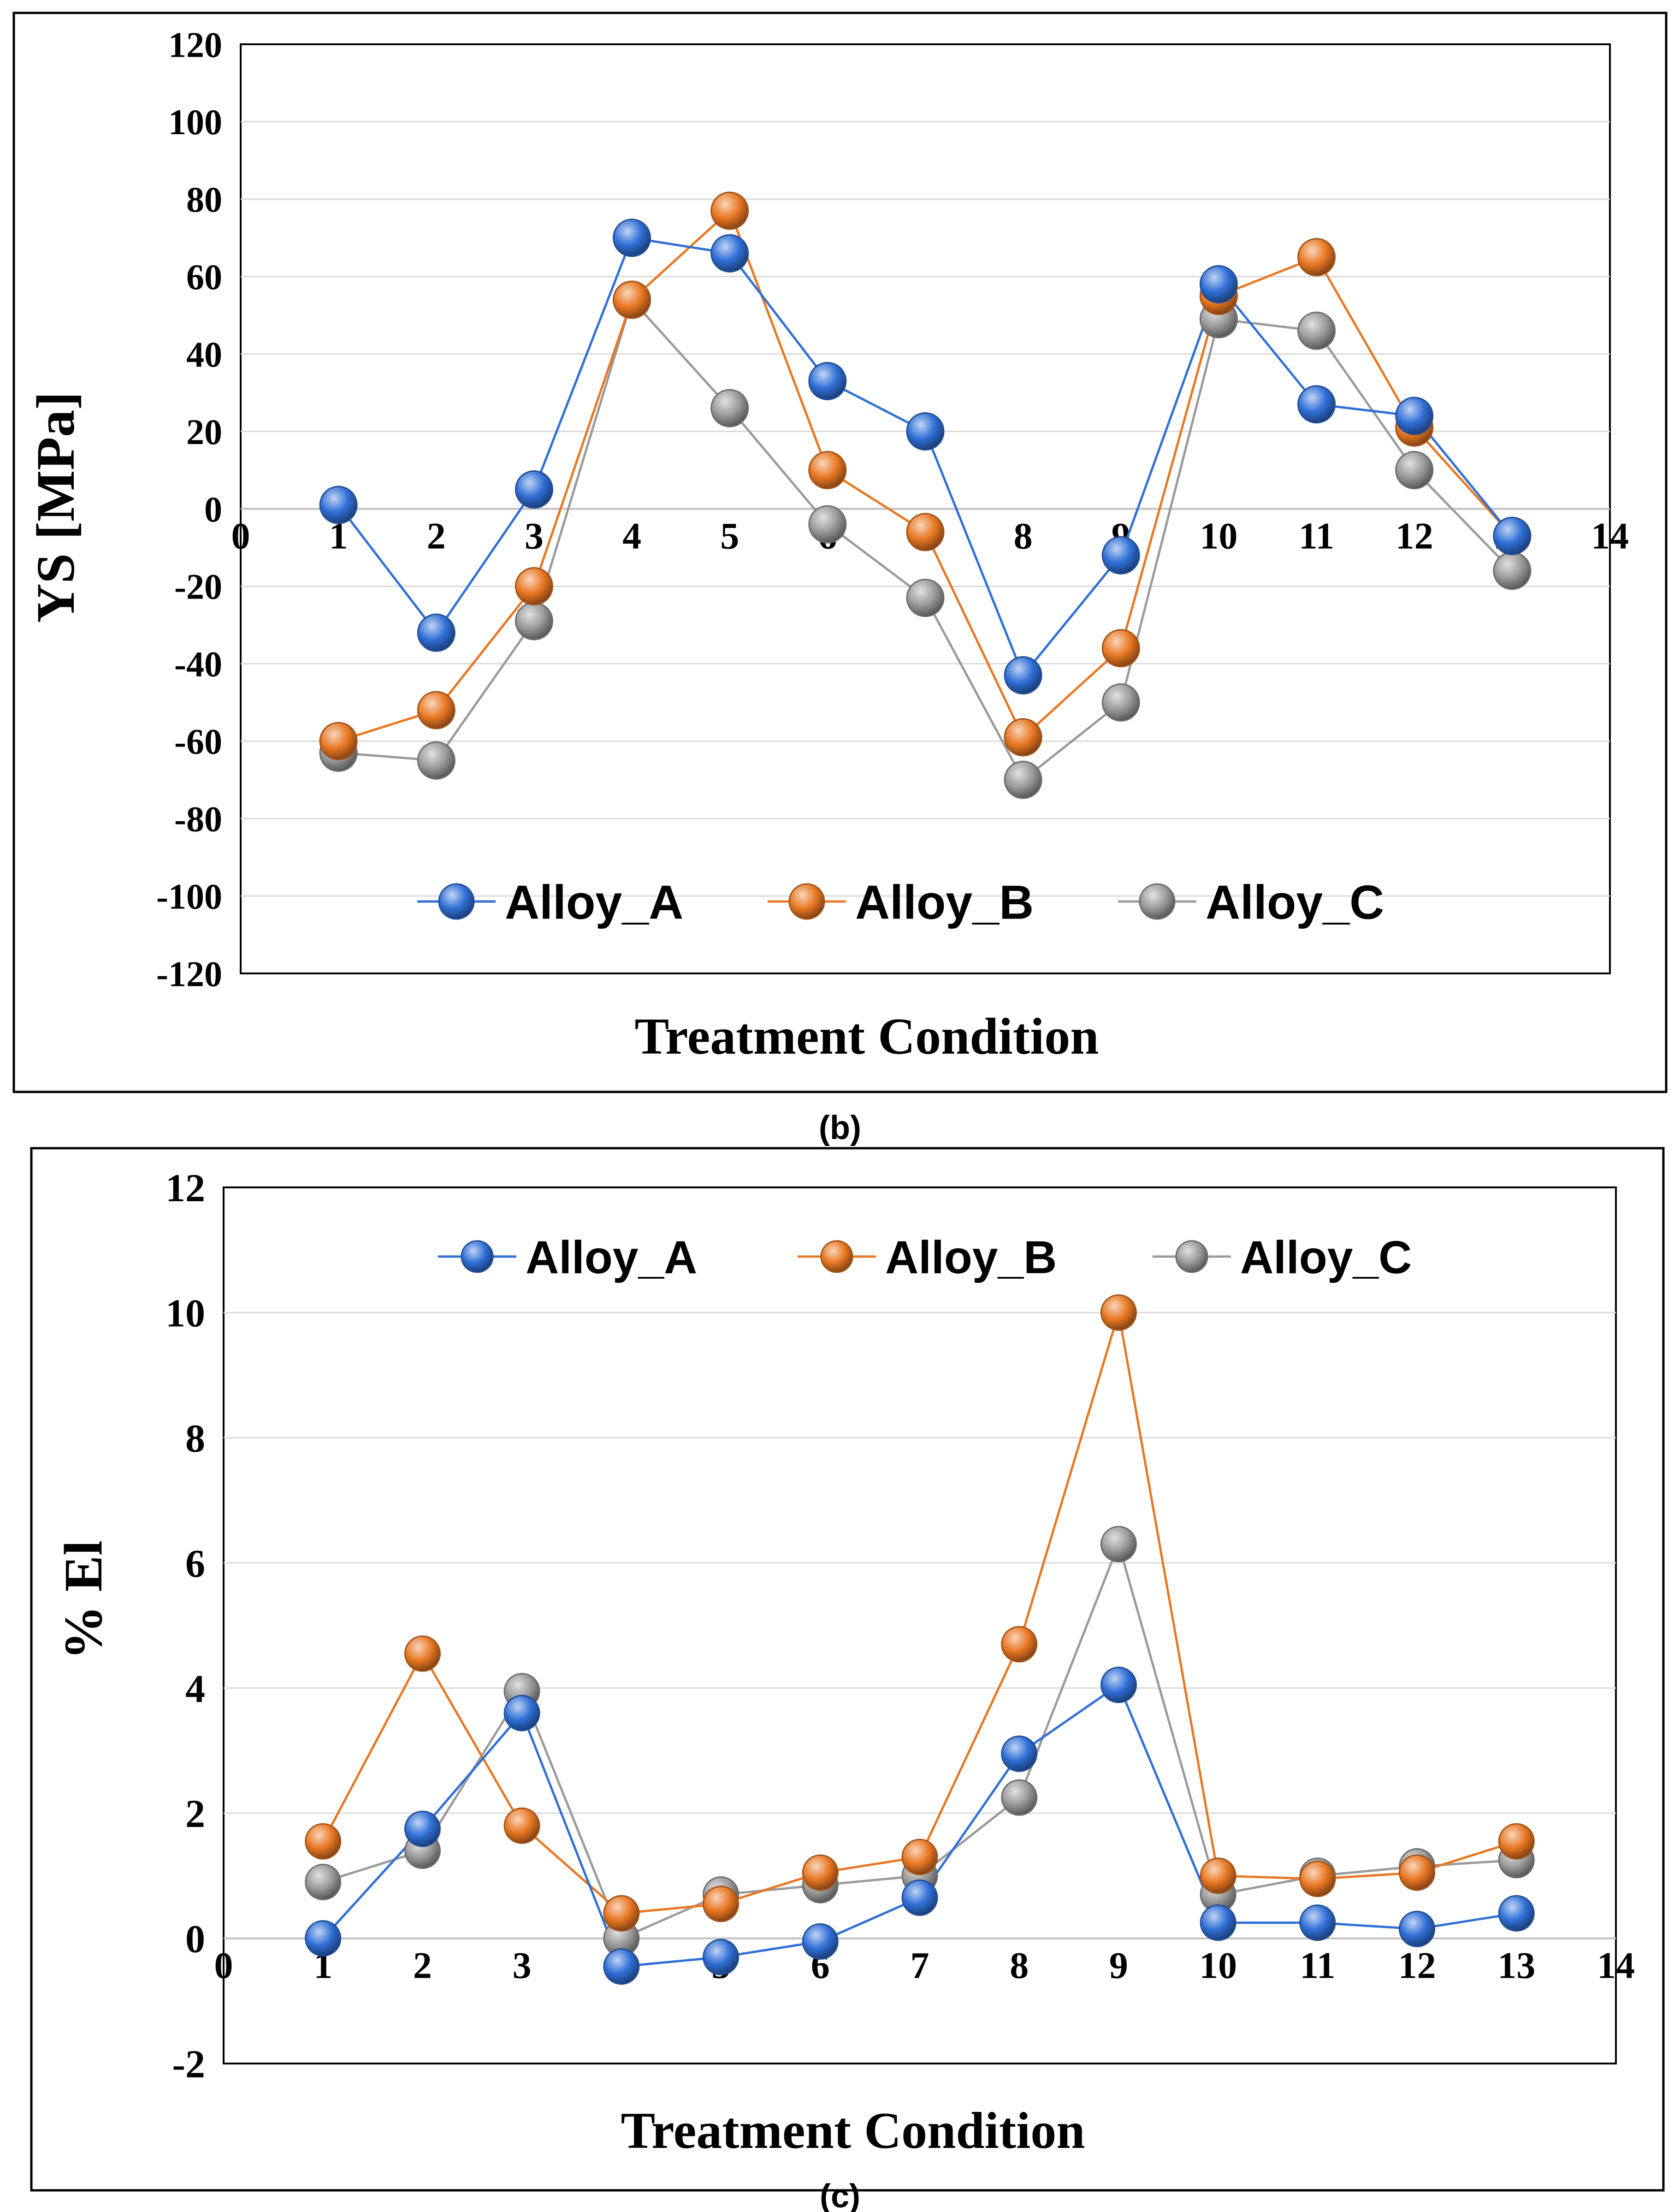  I want to click on b-legend-marker-alloy-a, so click(456, 902).